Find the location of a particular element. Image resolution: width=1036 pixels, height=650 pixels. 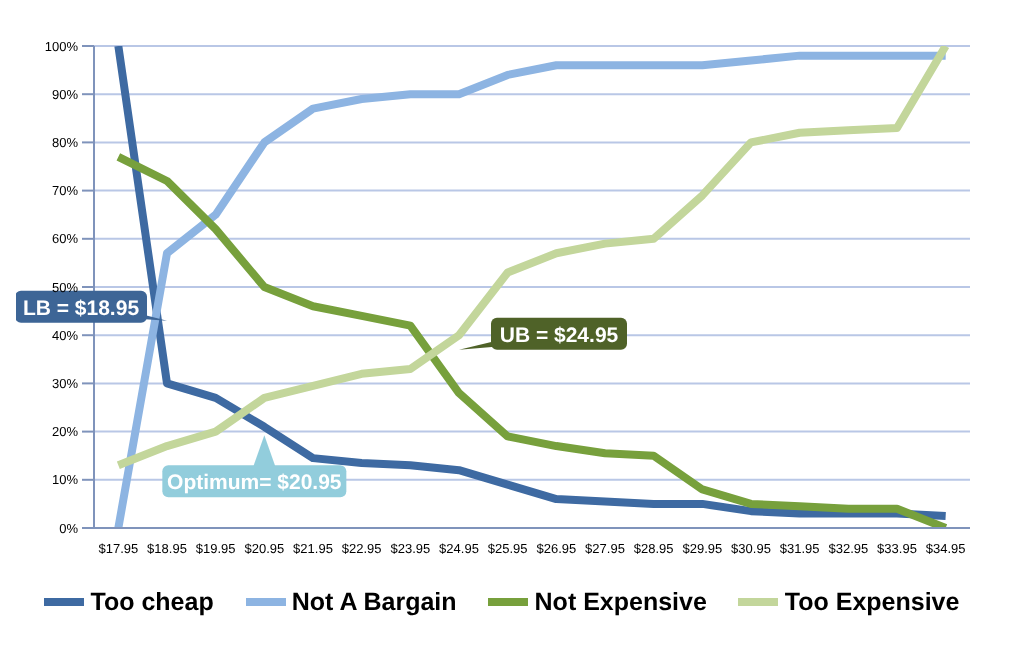

legend-label: Too Expensive is located at coordinates (872, 602).